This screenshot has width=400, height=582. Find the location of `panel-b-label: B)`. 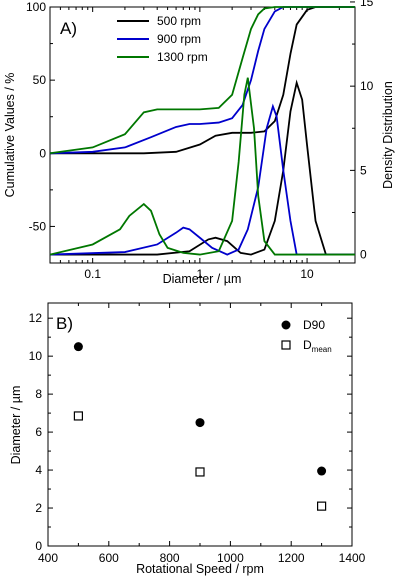

panel-b-label: B) is located at coordinates (64, 323).